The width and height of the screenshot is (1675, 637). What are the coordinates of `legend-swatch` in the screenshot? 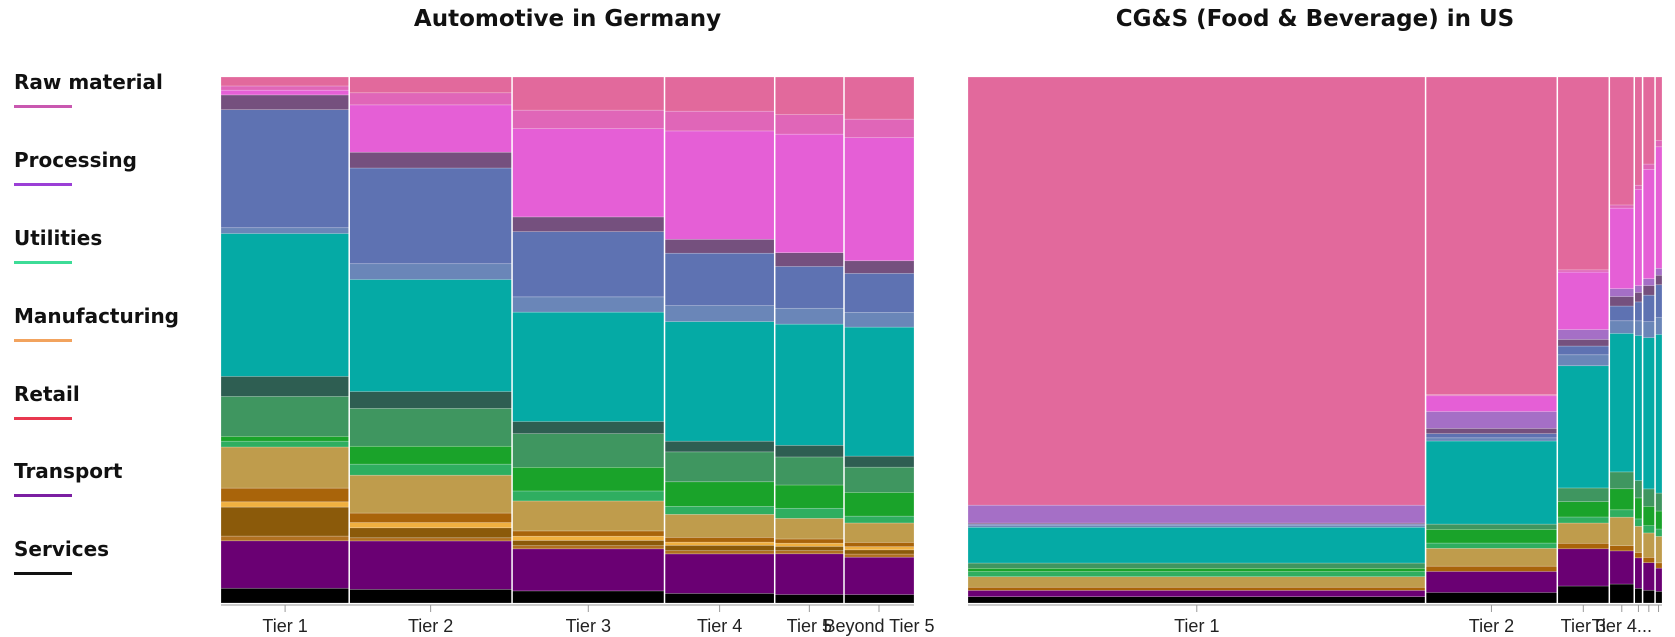 It's located at (43, 340).